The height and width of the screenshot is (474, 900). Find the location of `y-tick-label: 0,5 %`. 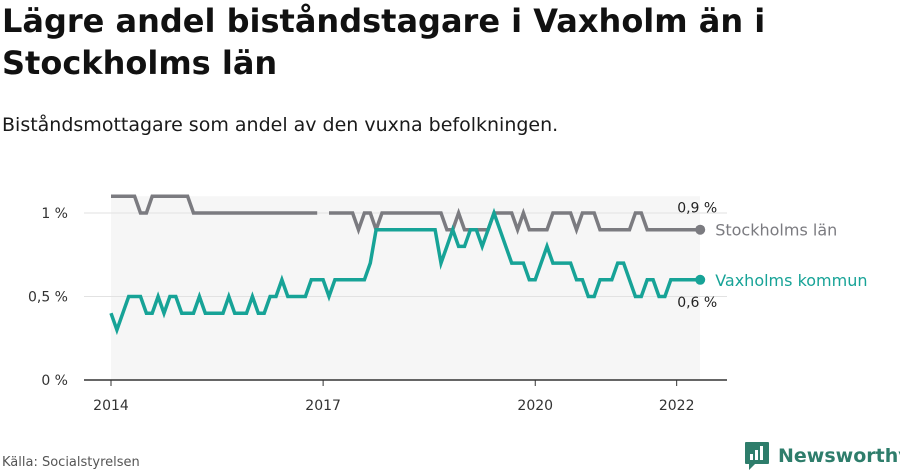

y-tick-label: 0,5 % is located at coordinates (48, 298).